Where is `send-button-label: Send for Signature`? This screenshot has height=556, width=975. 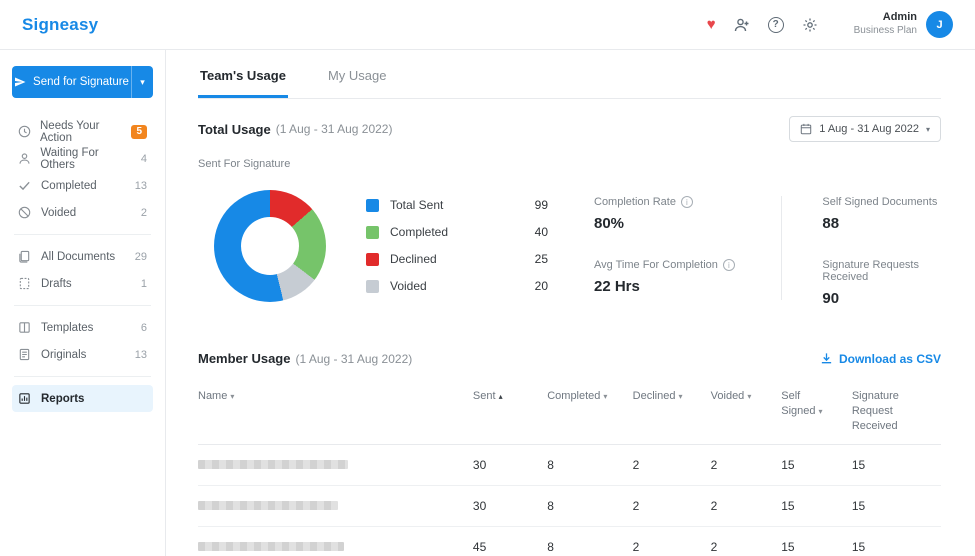 send-button-label: Send for Signature is located at coordinates (81, 82).